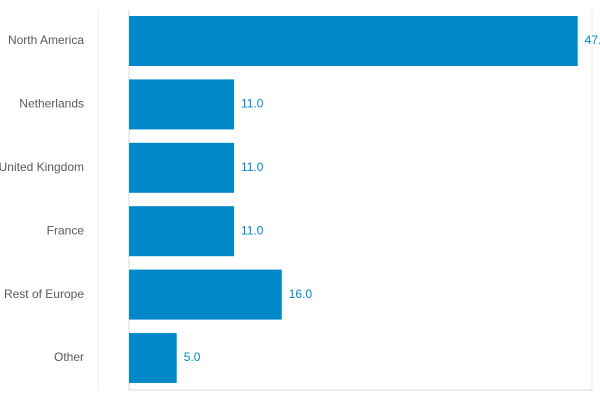  What do you see at coordinates (51, 104) in the screenshot?
I see `category-label: Netherlands` at bounding box center [51, 104].